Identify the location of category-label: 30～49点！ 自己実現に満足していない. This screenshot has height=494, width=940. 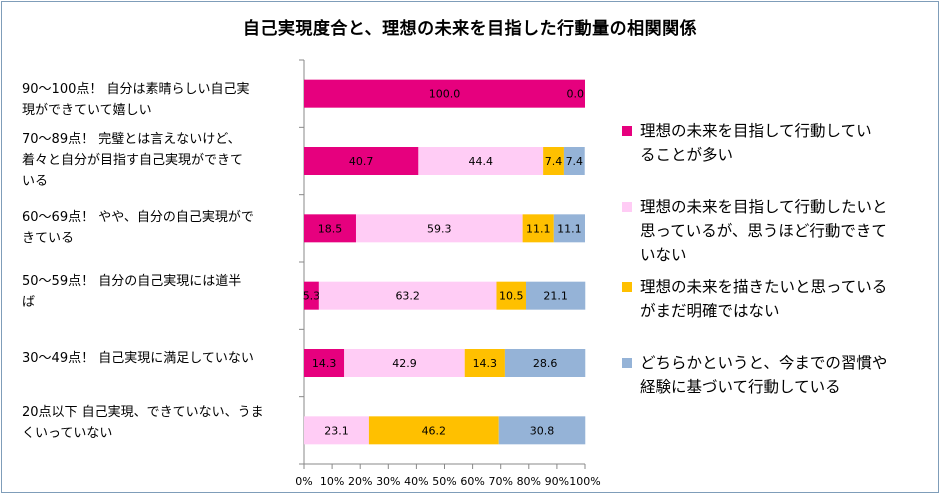
(158, 358).